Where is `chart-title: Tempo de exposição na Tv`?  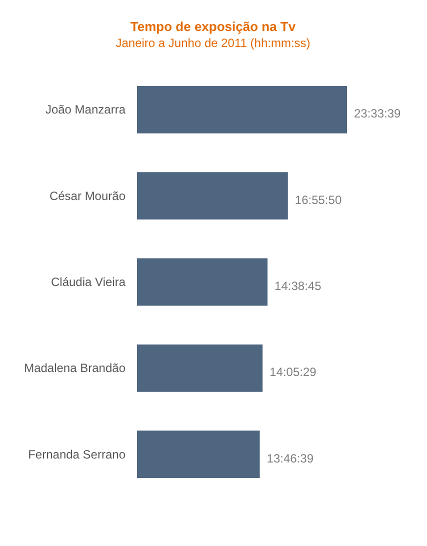
chart-title: Tempo de exposição na Tv is located at coordinates (213, 26).